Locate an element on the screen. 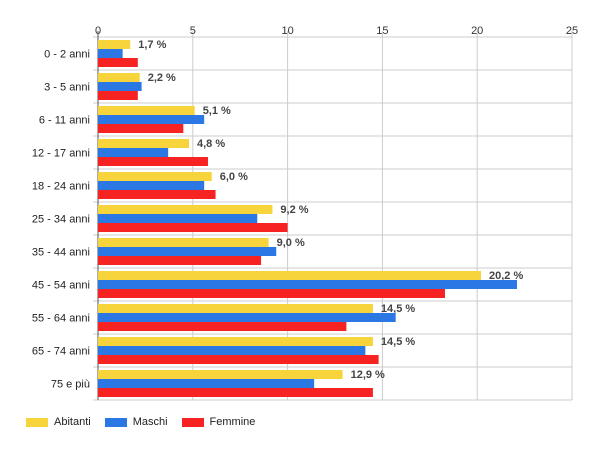 This screenshot has width=600, height=450. x-tick-label: 10 is located at coordinates (287, 31).